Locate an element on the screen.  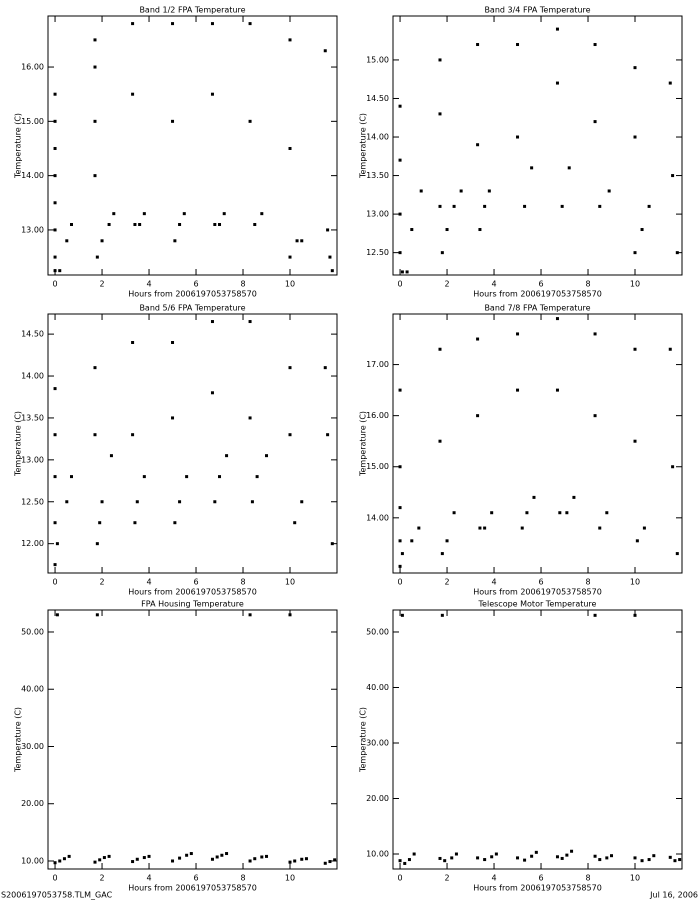
chart-title: Band 5/6 FPA Temperature is located at coordinates (192, 308).